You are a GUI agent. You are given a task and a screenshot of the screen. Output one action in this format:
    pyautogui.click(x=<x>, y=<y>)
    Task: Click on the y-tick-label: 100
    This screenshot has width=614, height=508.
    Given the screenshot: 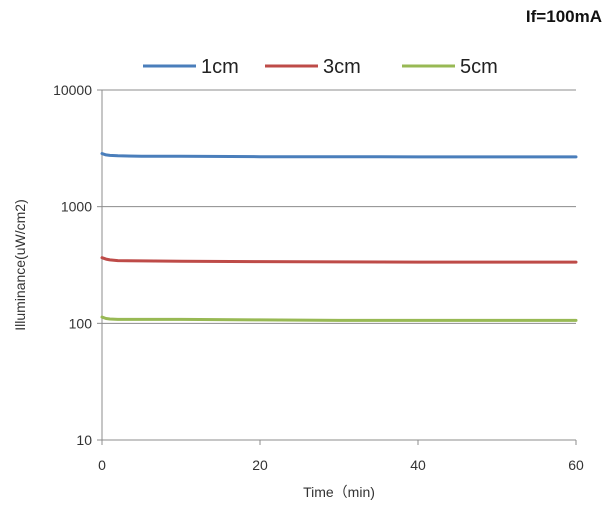 What is the action you would take?
    pyautogui.click(x=81, y=323)
    